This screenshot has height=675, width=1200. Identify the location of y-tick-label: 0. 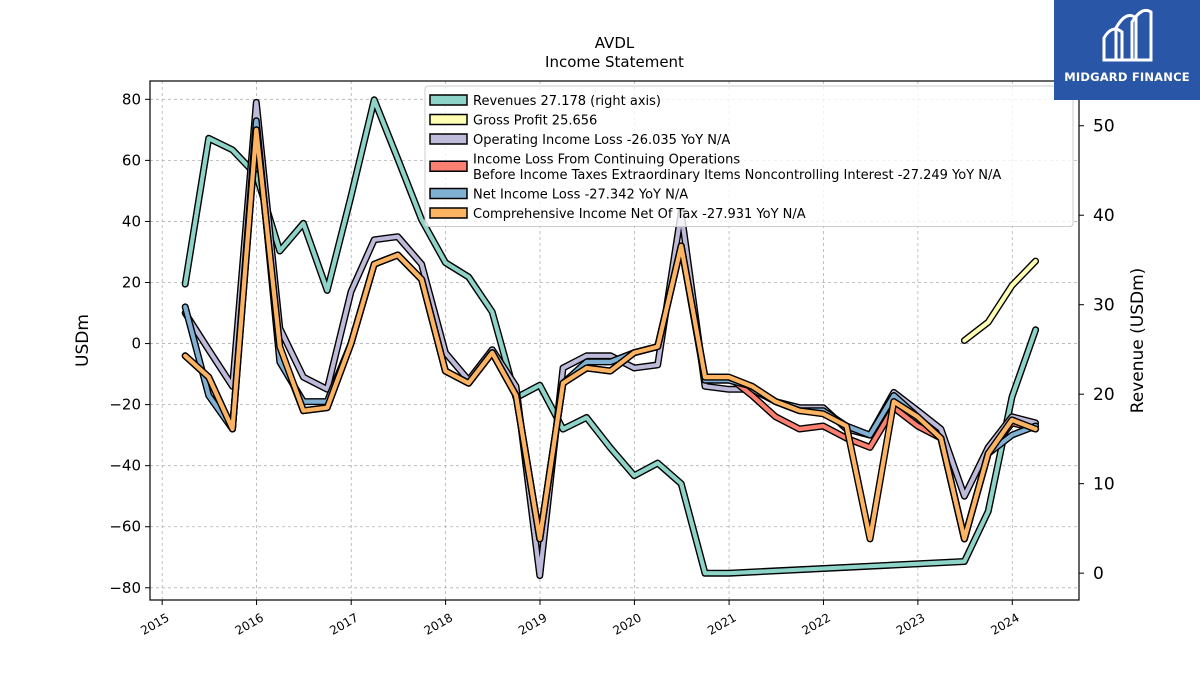
(136, 344).